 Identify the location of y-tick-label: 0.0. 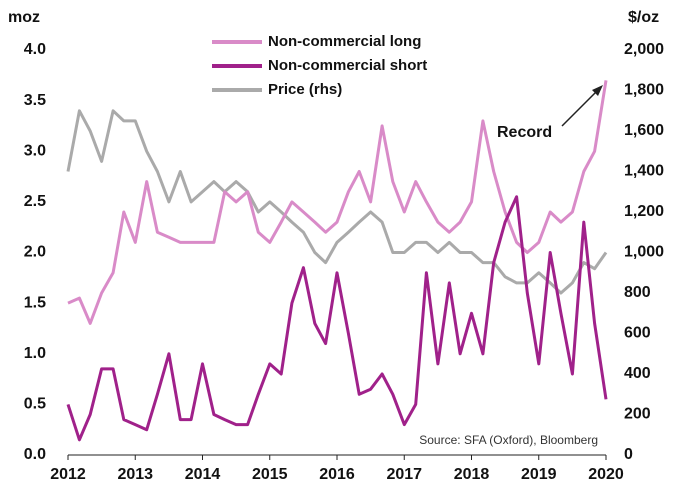
(35, 454).